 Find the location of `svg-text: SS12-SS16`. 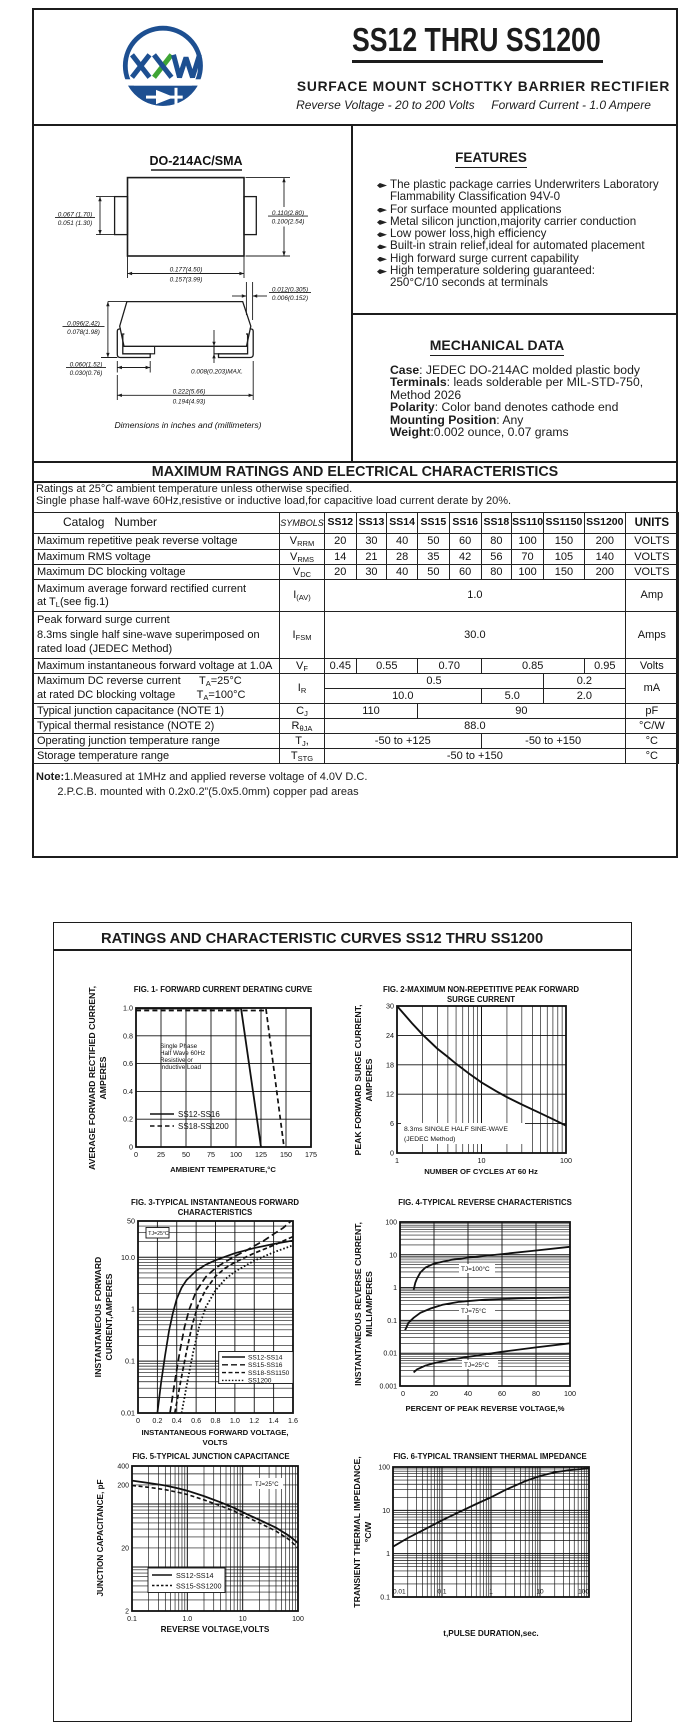

svg-text: SS12-SS16 is located at coordinates (199, 1114).